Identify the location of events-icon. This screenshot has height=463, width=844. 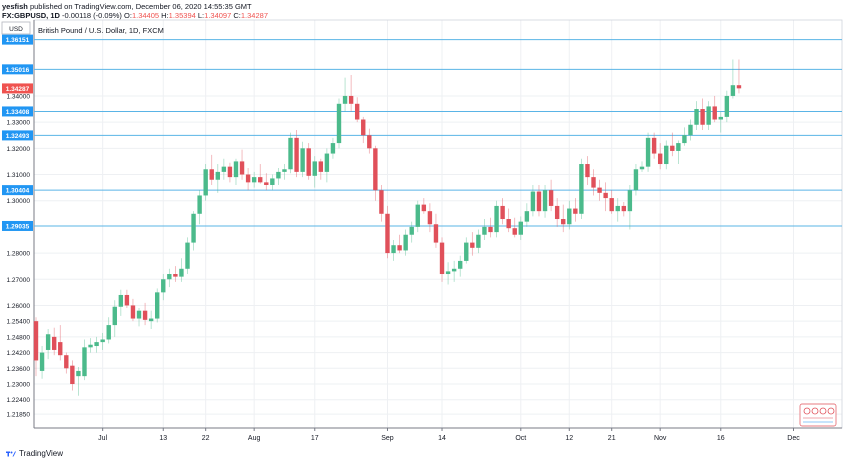
(818, 415).